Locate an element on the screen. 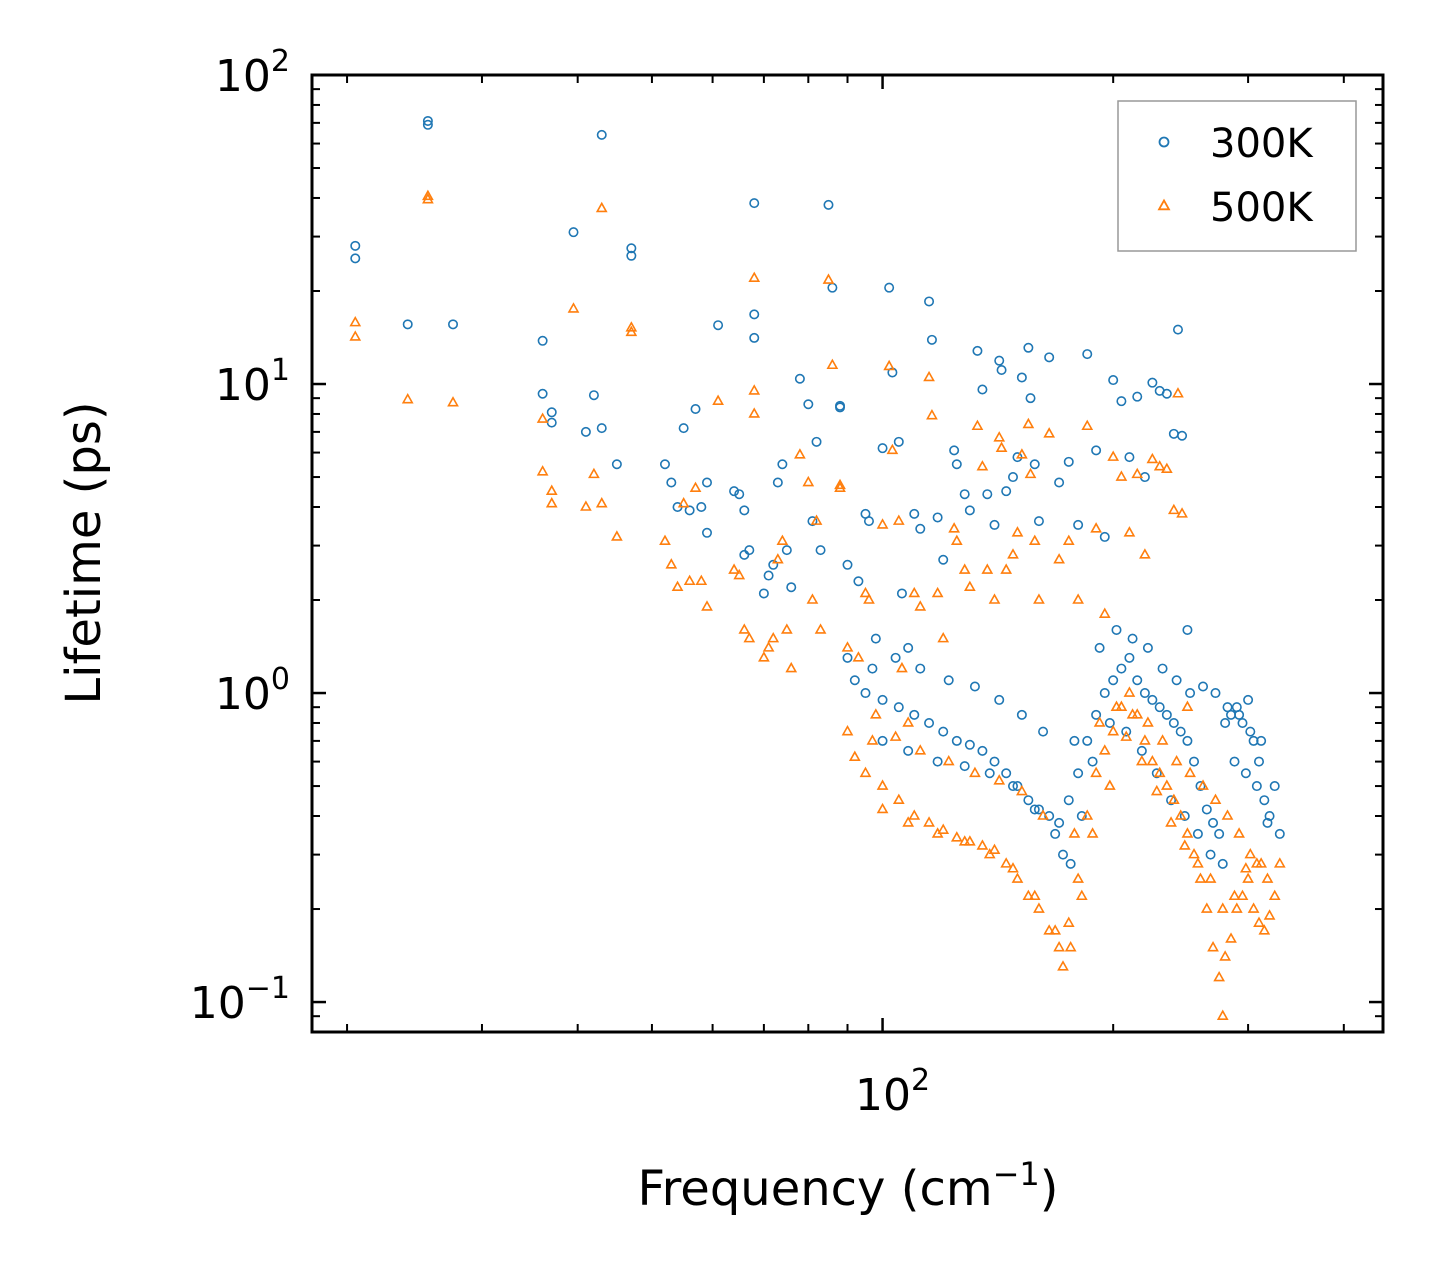  x-axis-title-sup: −1 is located at coordinates (1016, 1174).